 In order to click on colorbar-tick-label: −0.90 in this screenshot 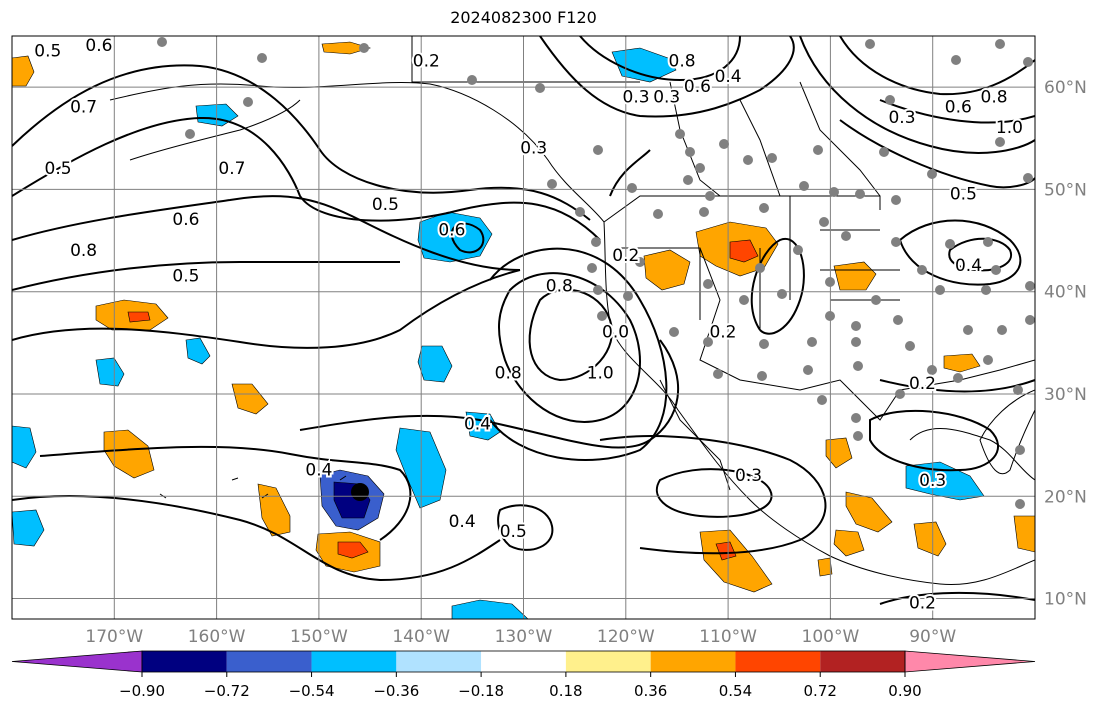, I will do `click(142, 691)`.